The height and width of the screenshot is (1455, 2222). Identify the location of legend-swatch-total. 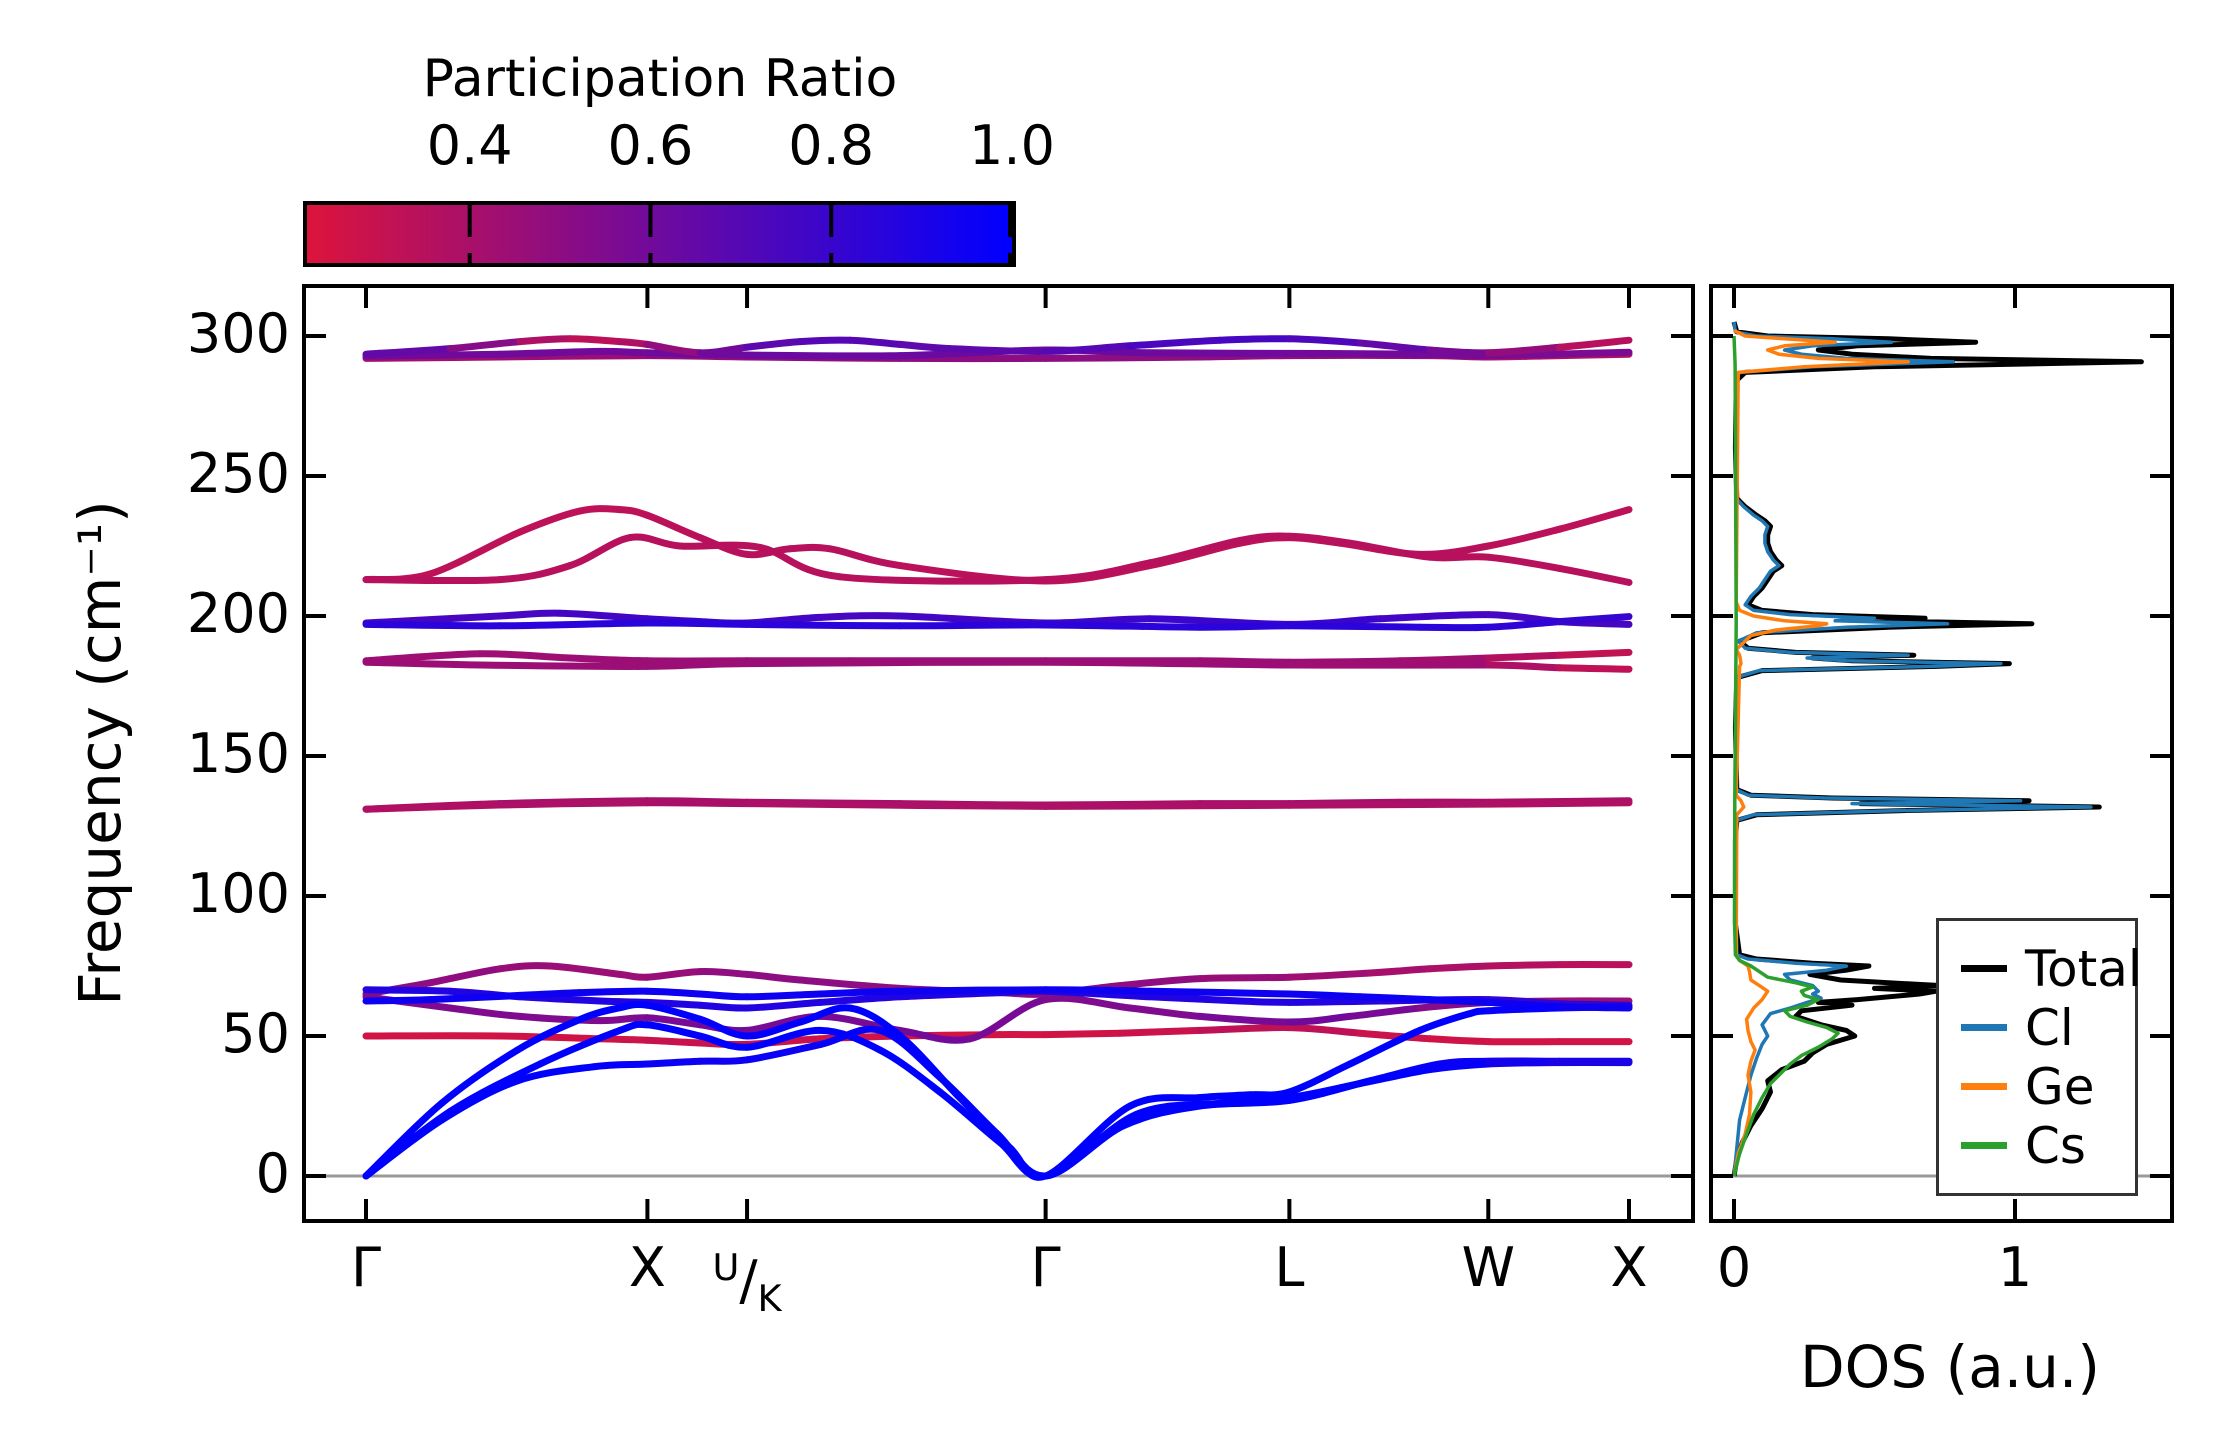
(1984, 968).